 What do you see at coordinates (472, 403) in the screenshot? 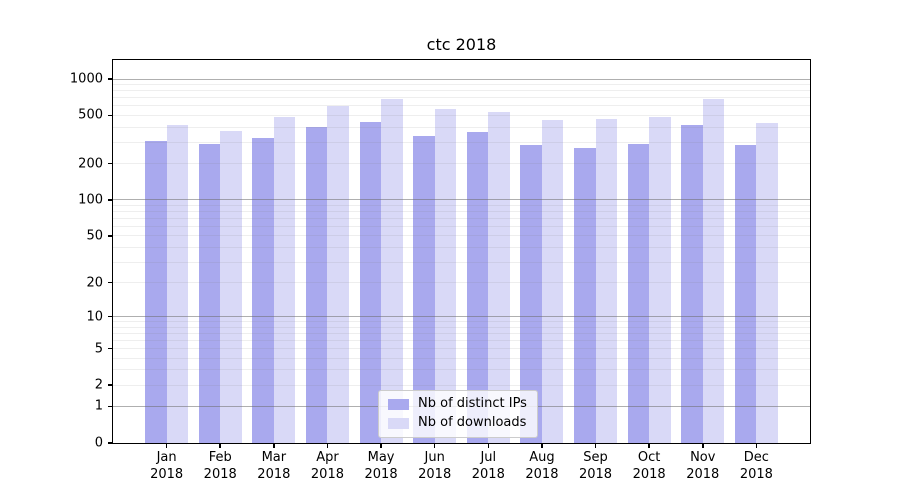
I see `legend-label-distinct-ips: Nb of distinct IPs` at bounding box center [472, 403].